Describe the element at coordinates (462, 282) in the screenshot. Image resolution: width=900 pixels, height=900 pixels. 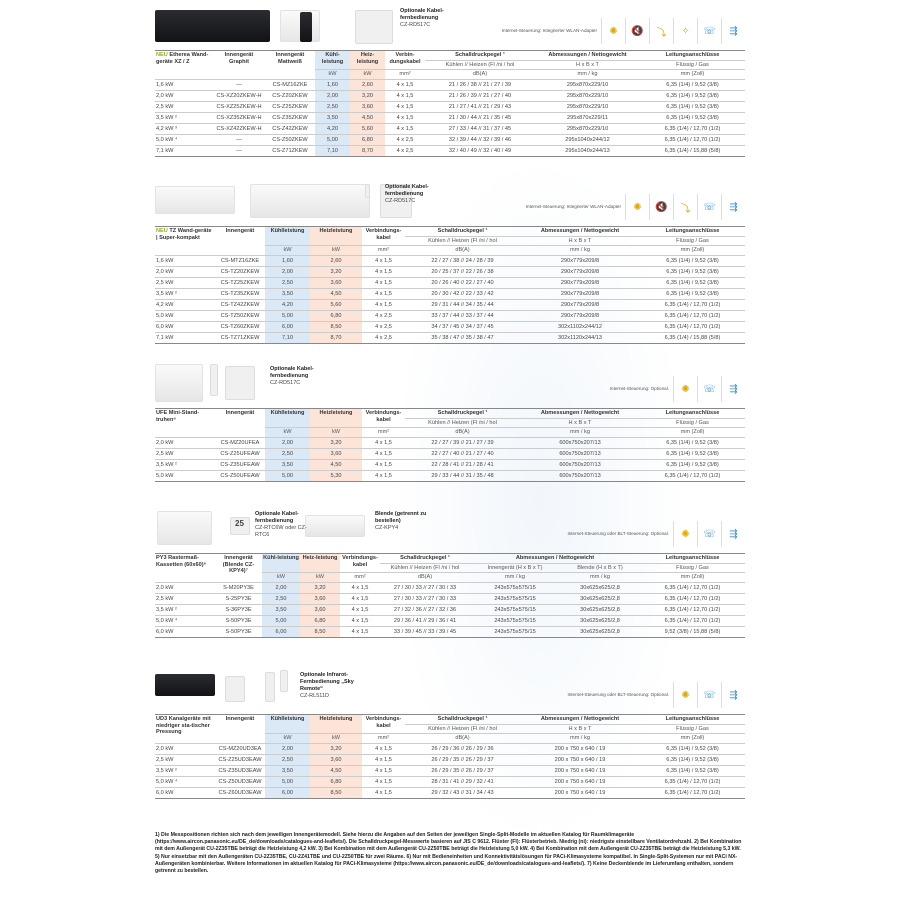
I see `value-cell: 20 / 26 / 40 // 22 / 27 / 40` at that location.